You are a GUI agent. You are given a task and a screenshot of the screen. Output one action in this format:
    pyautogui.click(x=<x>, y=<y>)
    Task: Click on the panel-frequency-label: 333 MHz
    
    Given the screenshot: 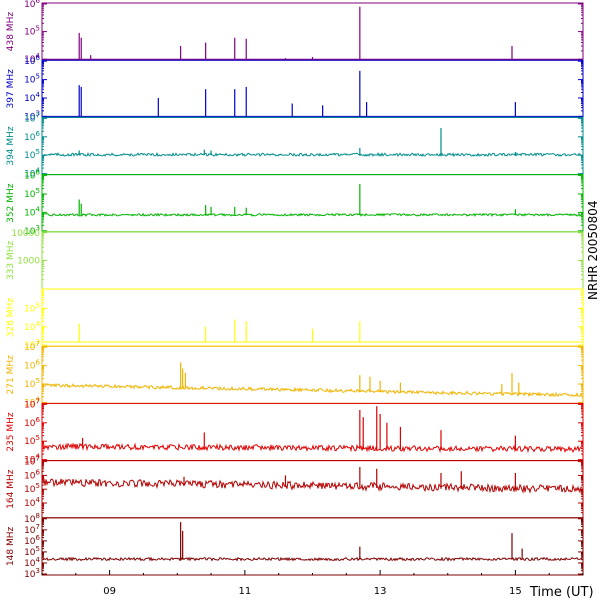 What is the action you would take?
    pyautogui.click(x=11, y=260)
    